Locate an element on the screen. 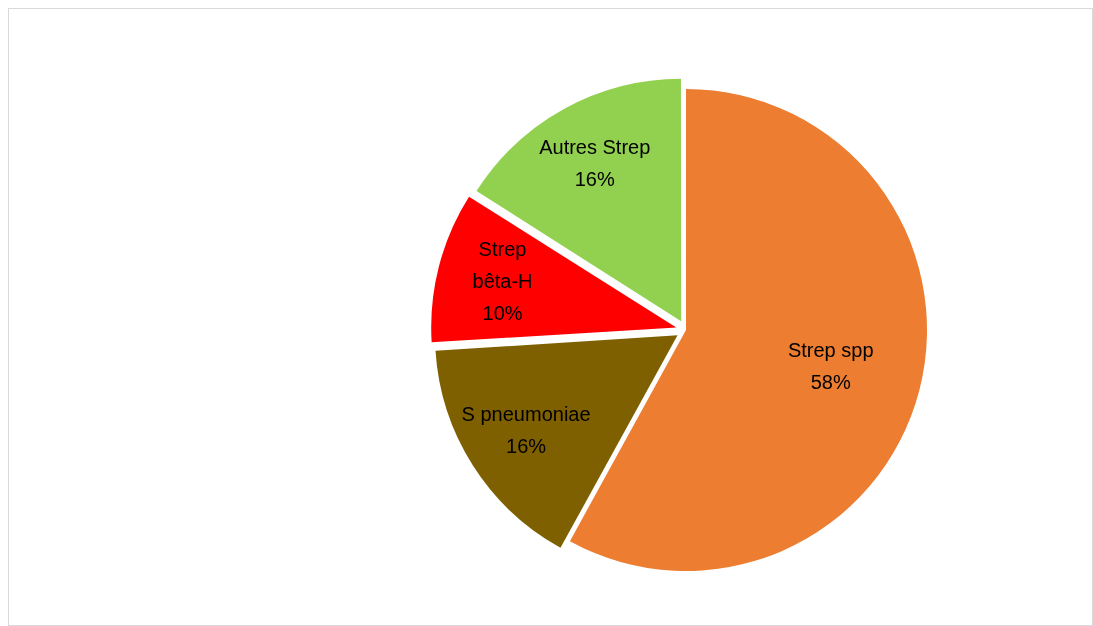  slice-label: Strep spp is located at coordinates (830, 349).